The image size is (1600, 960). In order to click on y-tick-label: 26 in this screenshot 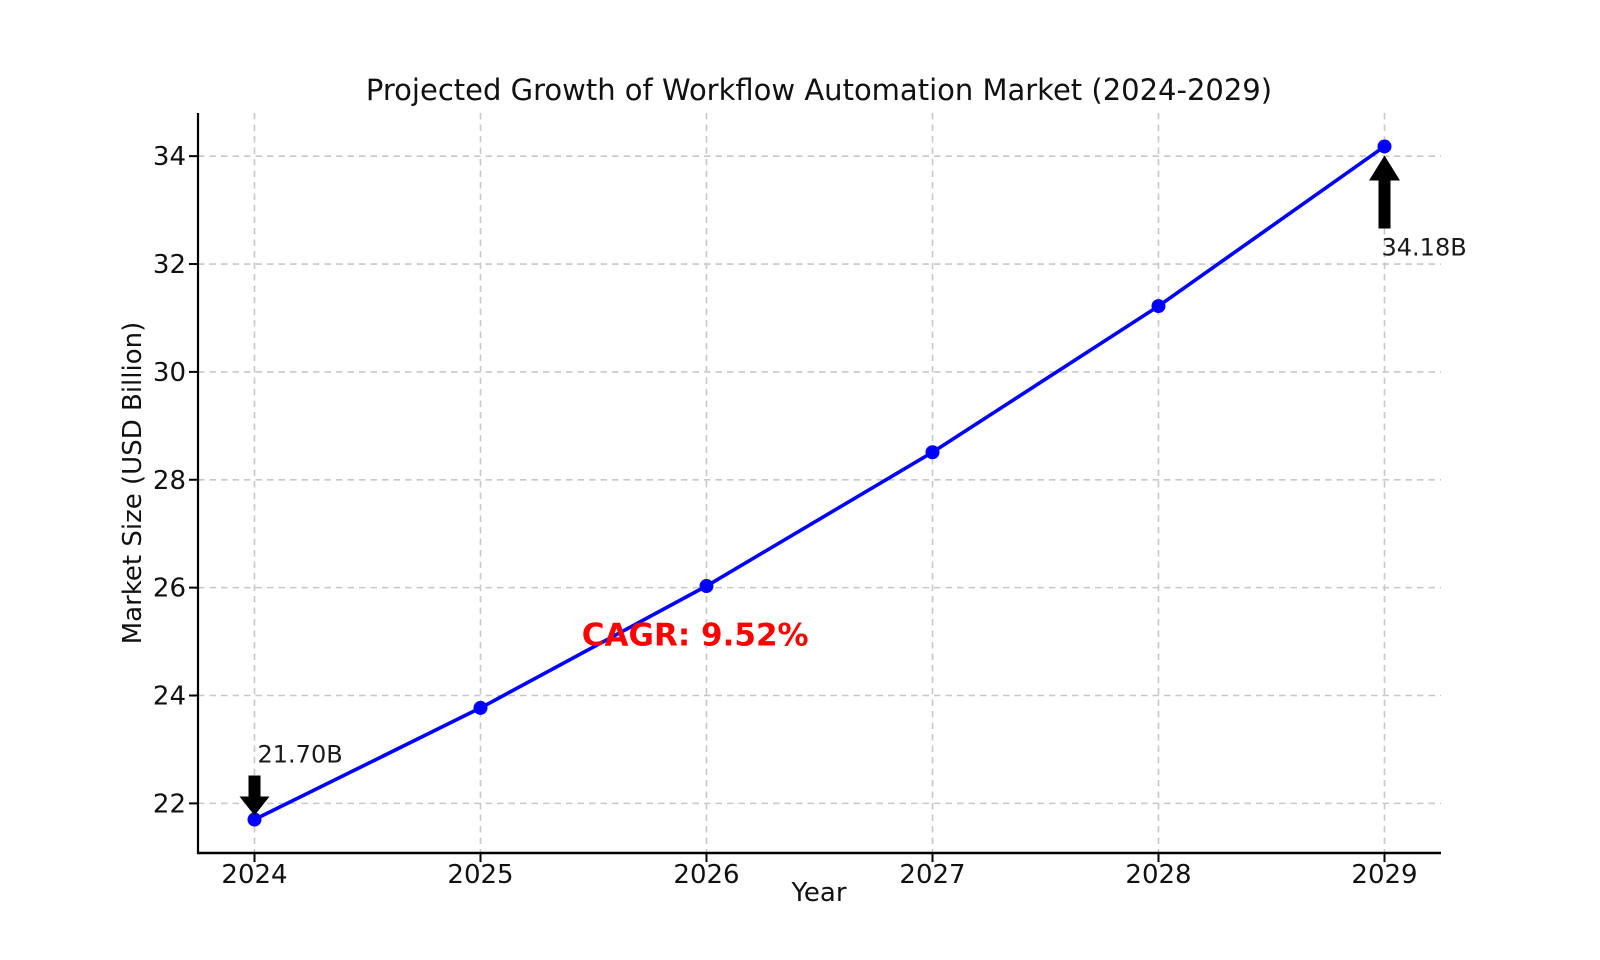, I will do `click(169, 589)`.